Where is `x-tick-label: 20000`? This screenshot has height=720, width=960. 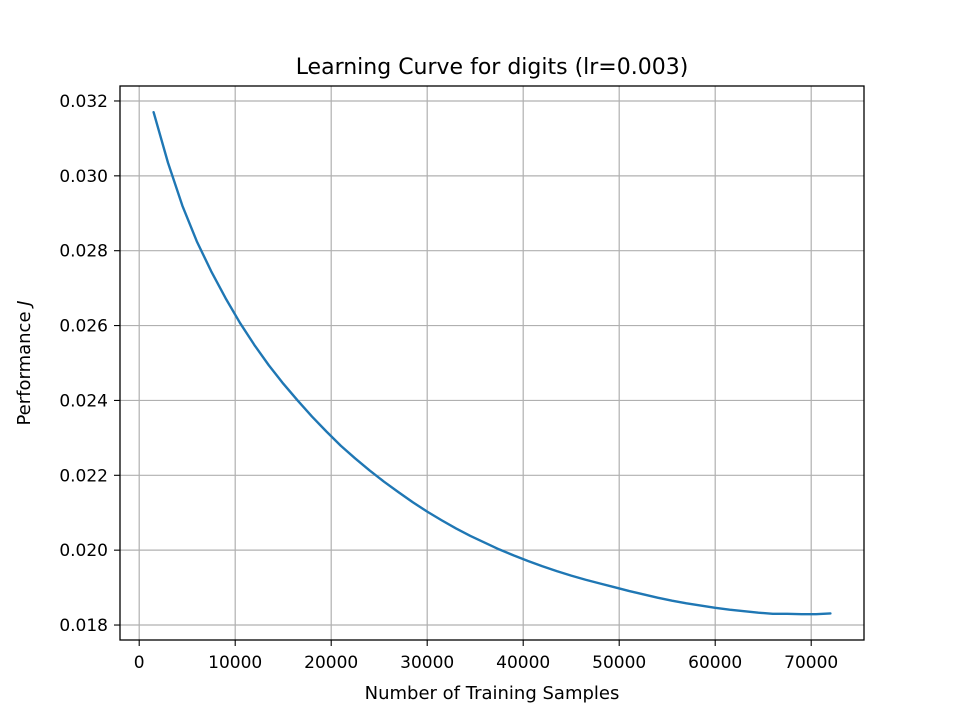 x-tick-label: 20000 is located at coordinates (331, 663).